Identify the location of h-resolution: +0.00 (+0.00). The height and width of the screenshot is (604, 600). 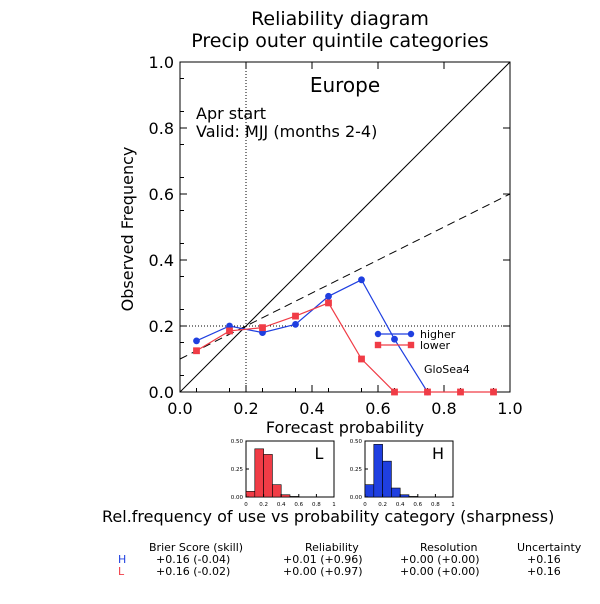
(440, 559).